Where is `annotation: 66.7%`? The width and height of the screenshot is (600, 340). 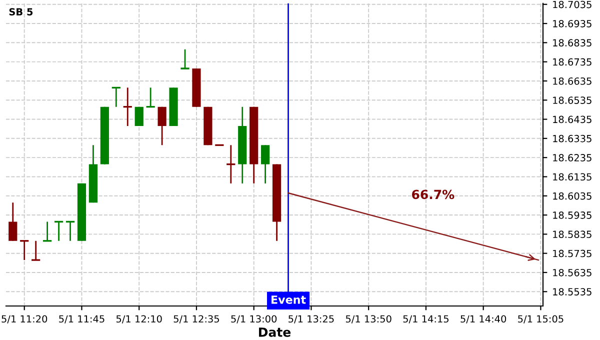
annotation: 66.7% is located at coordinates (433, 195).